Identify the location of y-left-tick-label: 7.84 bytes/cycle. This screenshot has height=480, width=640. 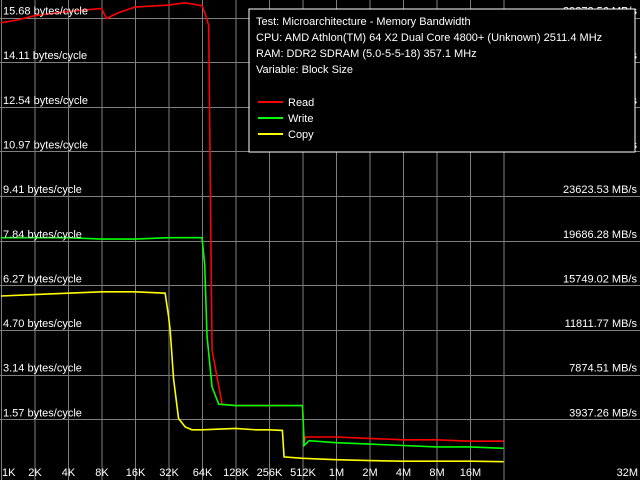
(42, 235).